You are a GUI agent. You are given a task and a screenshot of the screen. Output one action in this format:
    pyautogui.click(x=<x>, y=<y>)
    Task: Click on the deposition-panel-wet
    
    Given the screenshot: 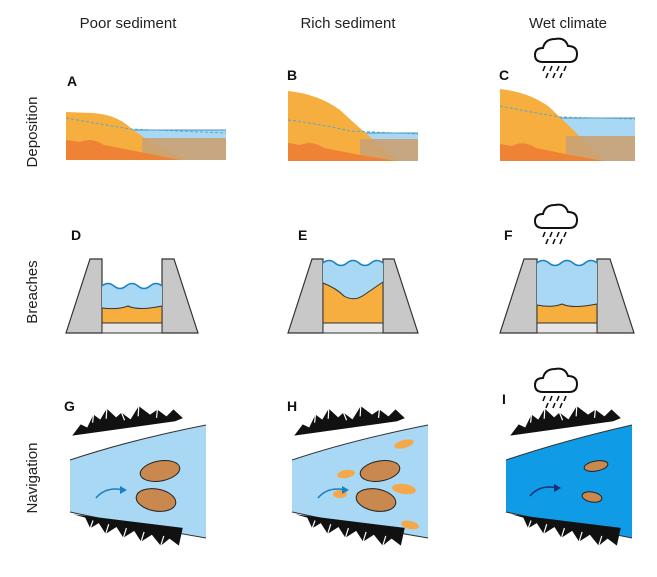 What is the action you would take?
    pyautogui.click(x=567, y=99)
    